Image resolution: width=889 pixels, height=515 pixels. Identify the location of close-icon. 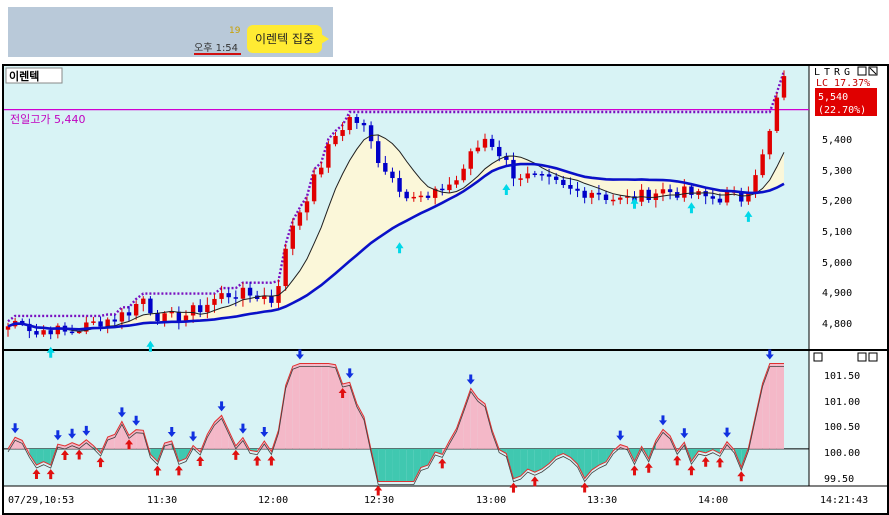
(873, 71).